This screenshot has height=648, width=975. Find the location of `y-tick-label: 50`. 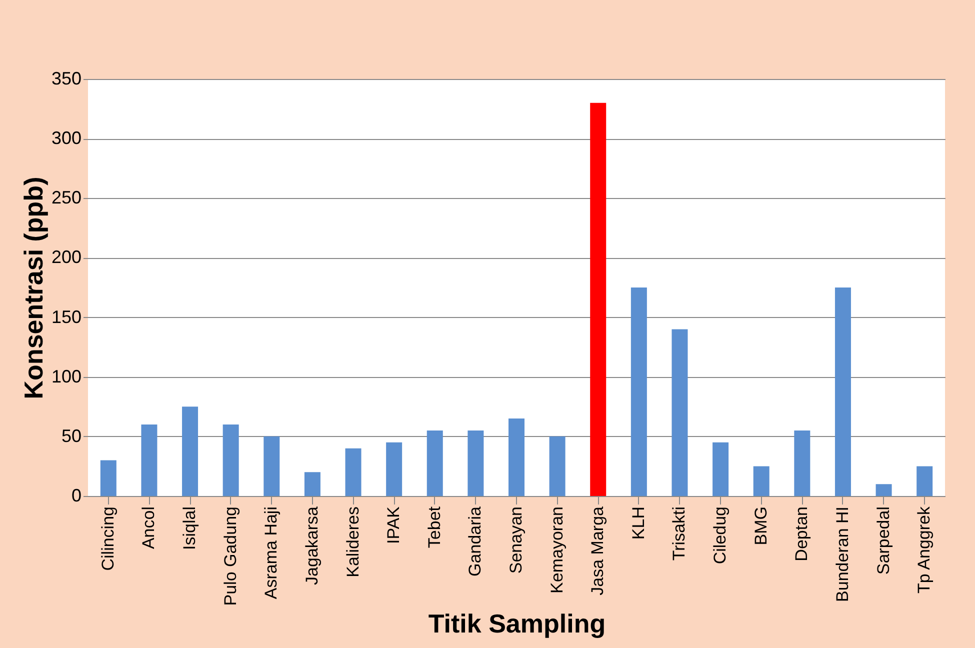

y-tick-label: 50 is located at coordinates (71, 436).